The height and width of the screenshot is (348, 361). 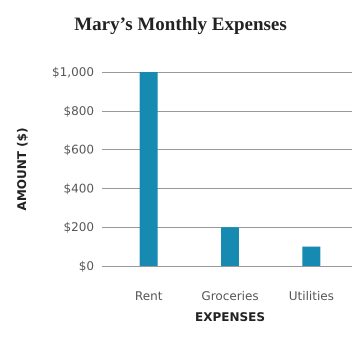 I want to click on y-tick-label: $400, so click(x=78, y=188).